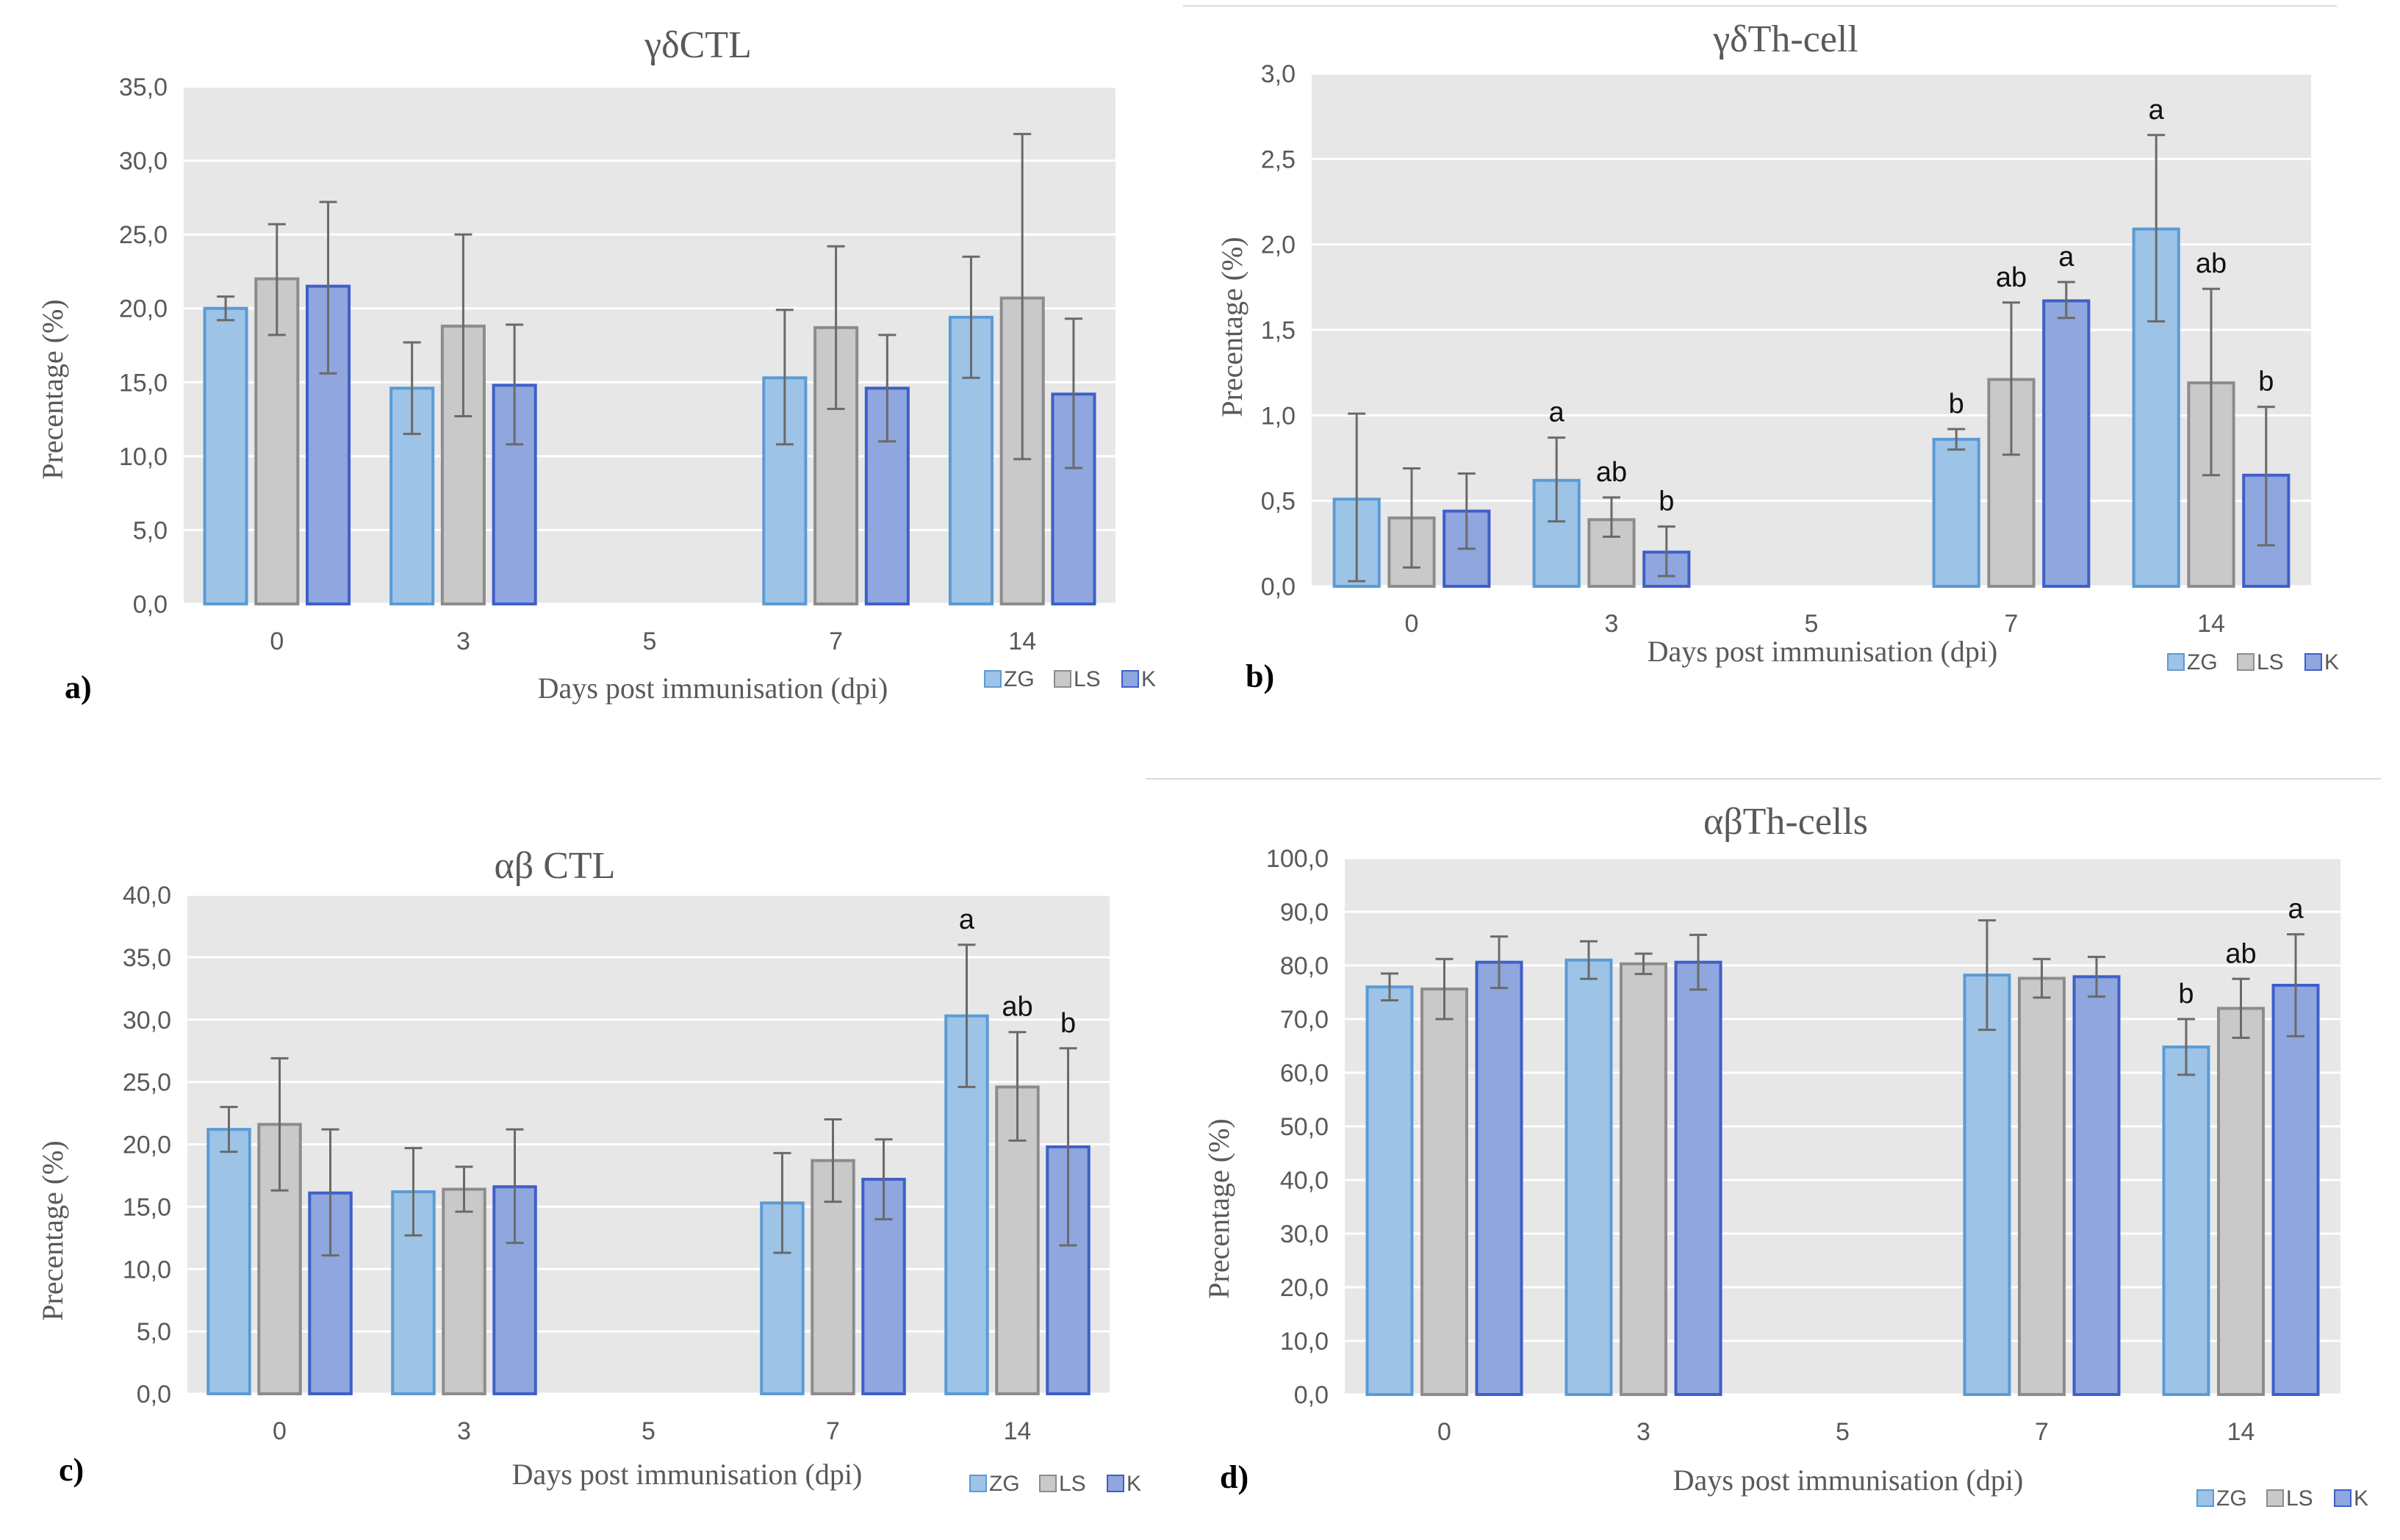 Image resolution: width=2400 pixels, height=1540 pixels. I want to click on legend-swatch-ls, so click(1048, 1483).